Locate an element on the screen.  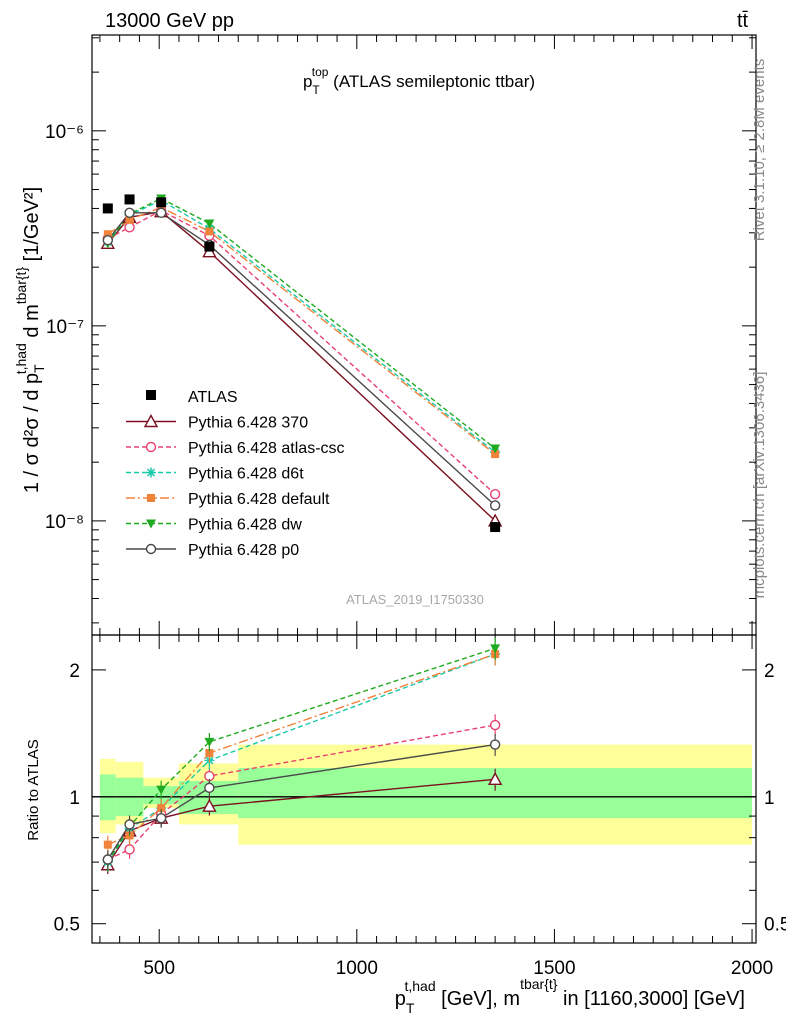
atlas-data-point-0-shape is located at coordinates (107, 208).